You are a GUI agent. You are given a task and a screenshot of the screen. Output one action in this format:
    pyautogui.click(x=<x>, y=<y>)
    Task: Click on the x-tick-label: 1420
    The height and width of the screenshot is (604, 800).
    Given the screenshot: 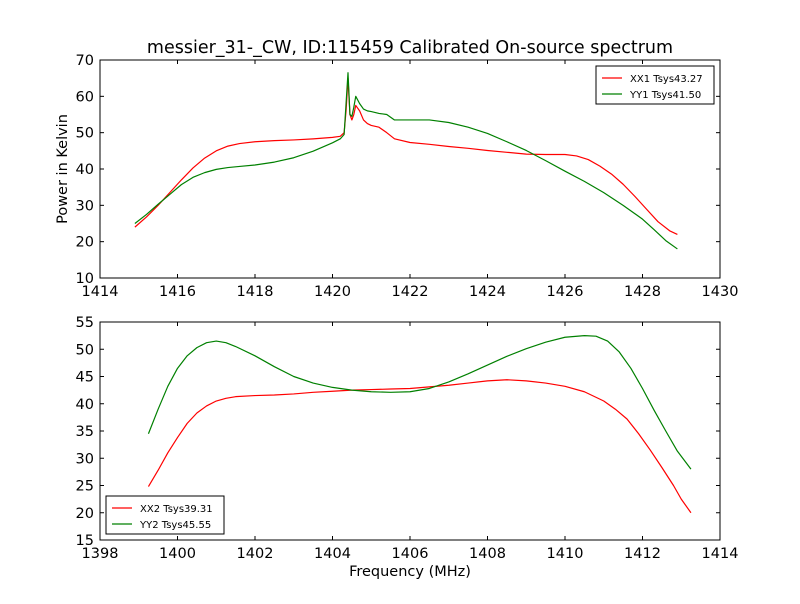 What is the action you would take?
    pyautogui.click(x=332, y=292)
    